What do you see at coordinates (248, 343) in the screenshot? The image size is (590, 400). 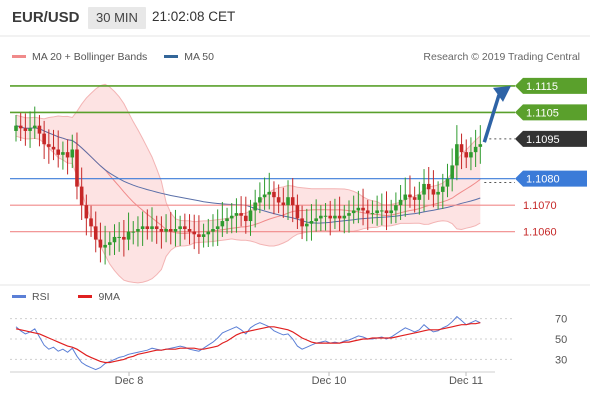 I see `rsi-line` at bounding box center [248, 343].